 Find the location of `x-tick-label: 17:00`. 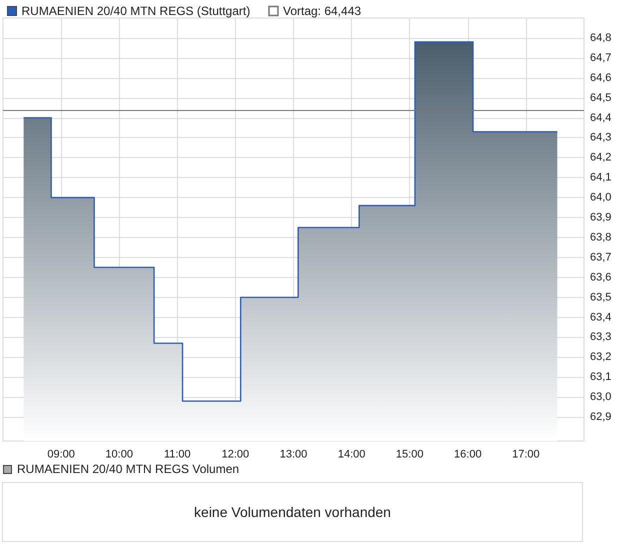

x-tick-label: 17:00 is located at coordinates (526, 454).